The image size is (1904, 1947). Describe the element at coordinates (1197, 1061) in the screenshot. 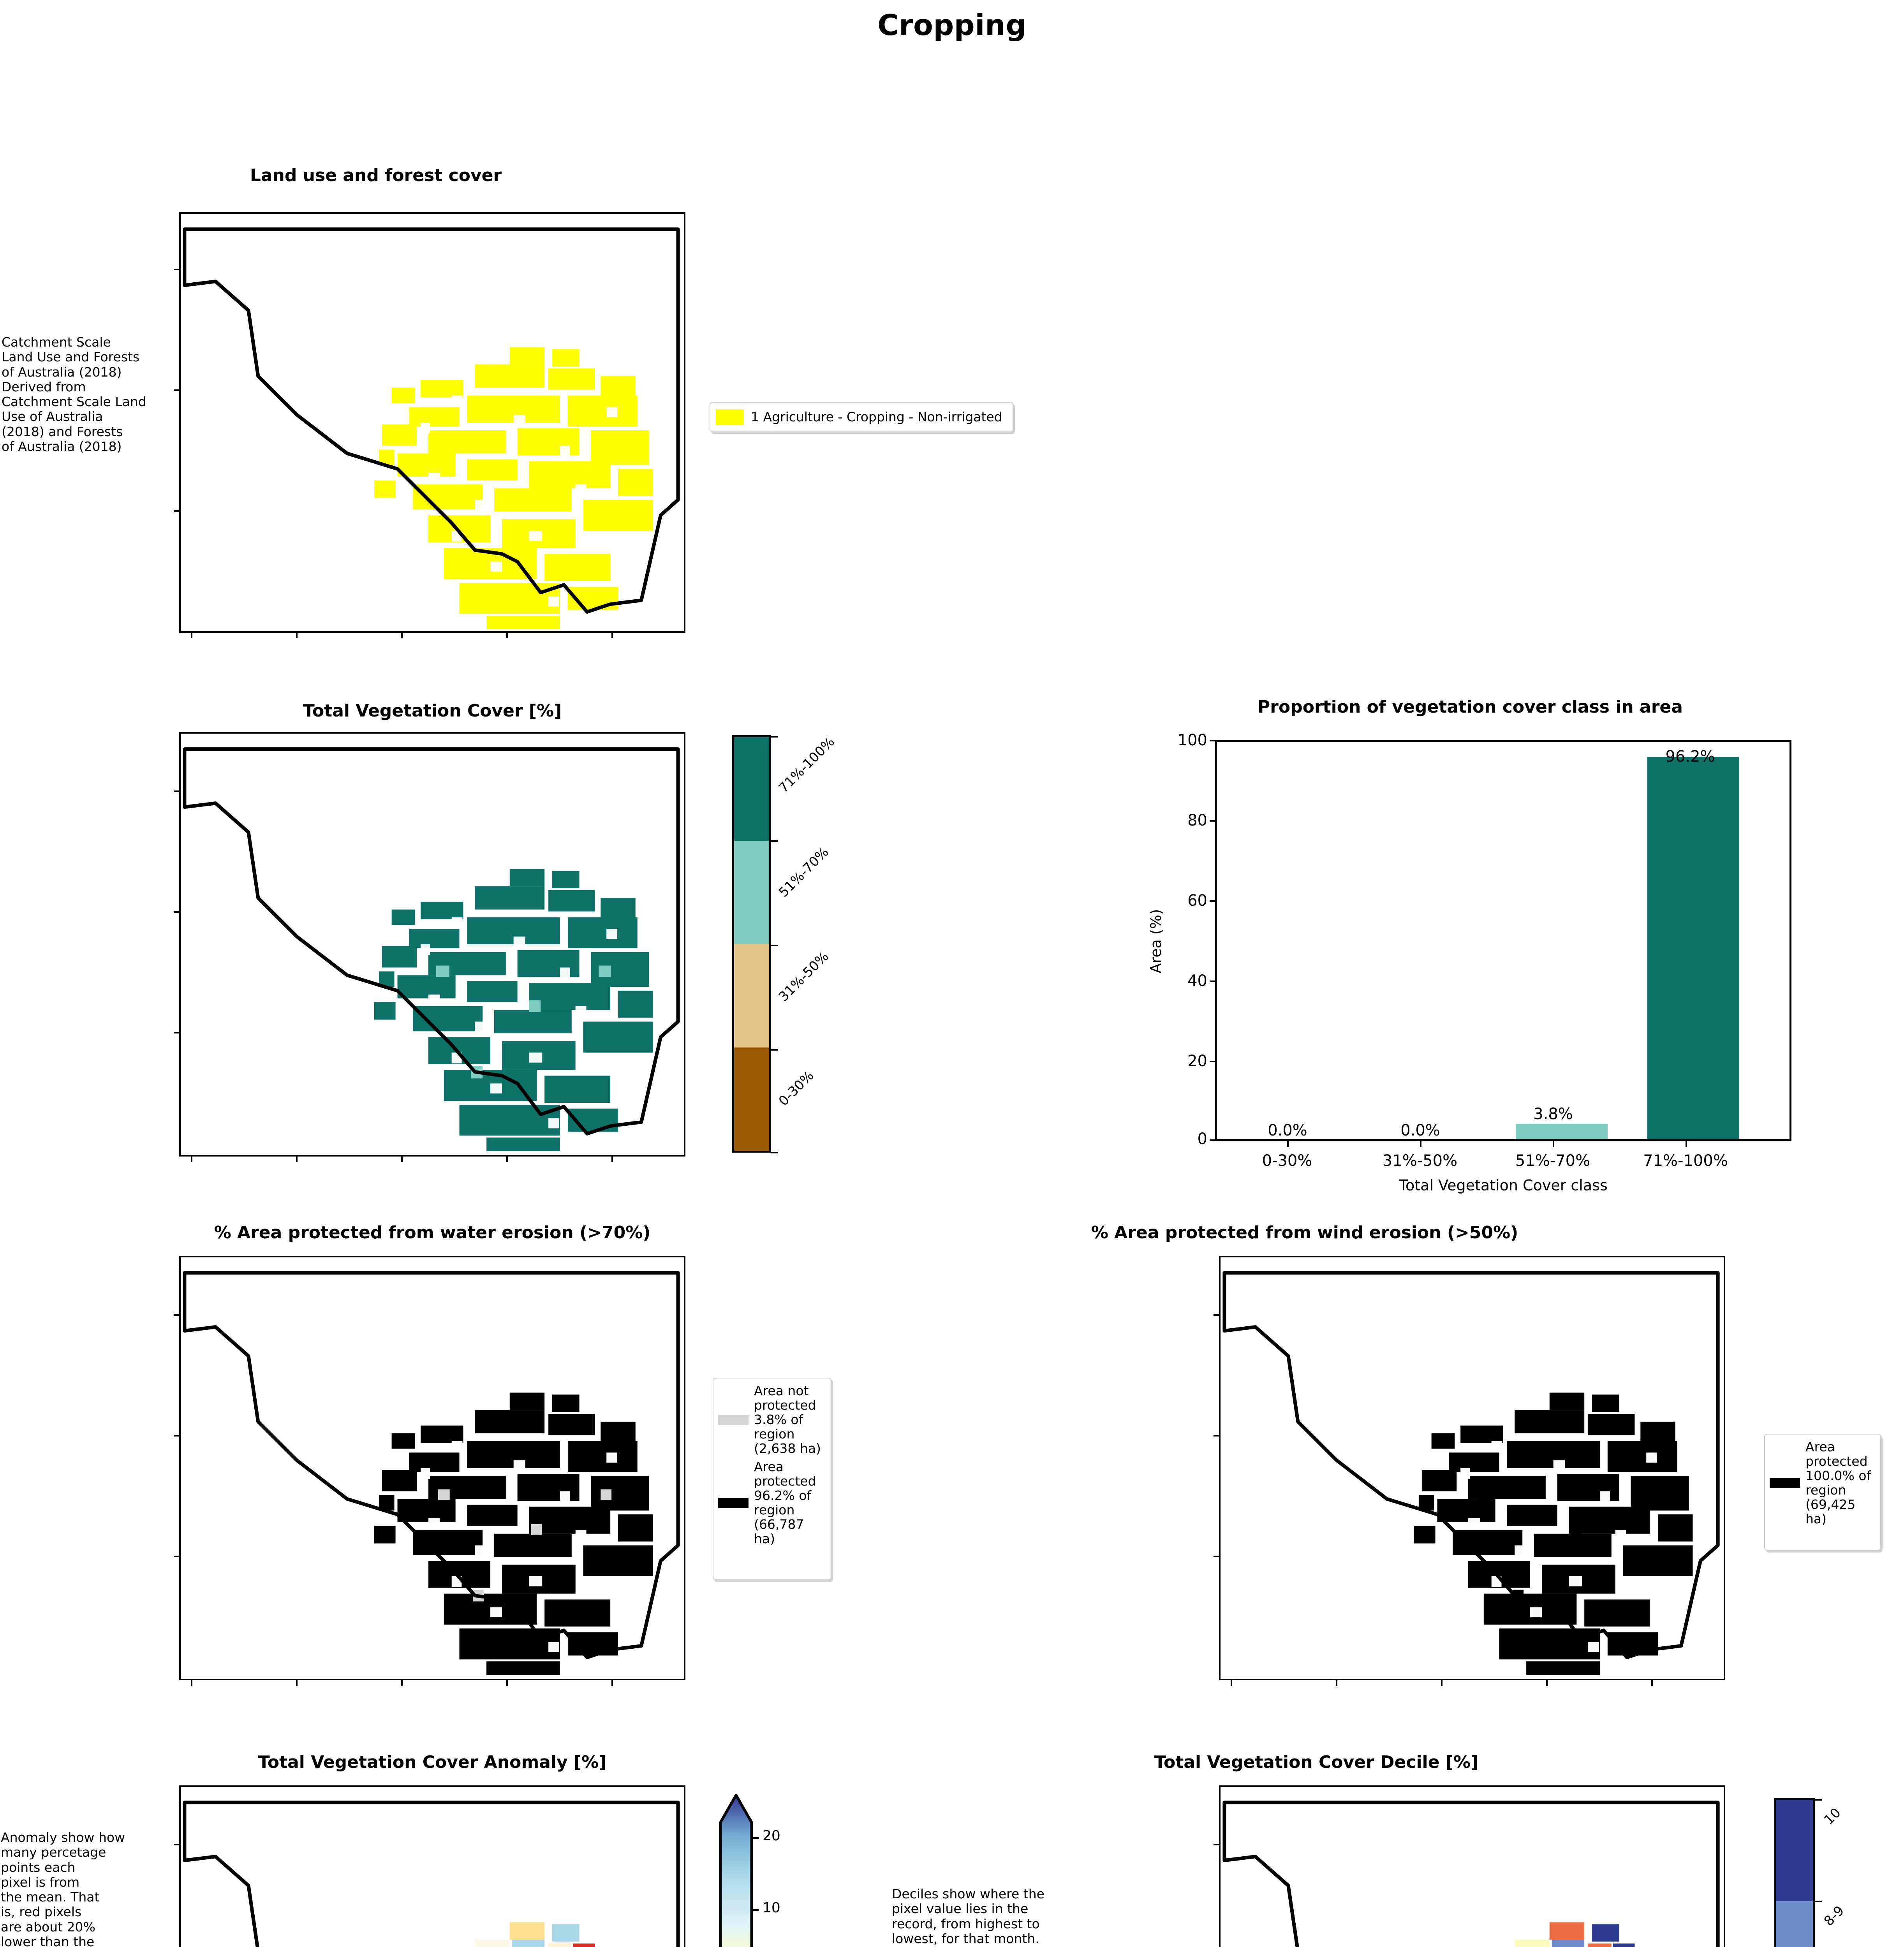

I see `ytick-label-20: 20` at that location.